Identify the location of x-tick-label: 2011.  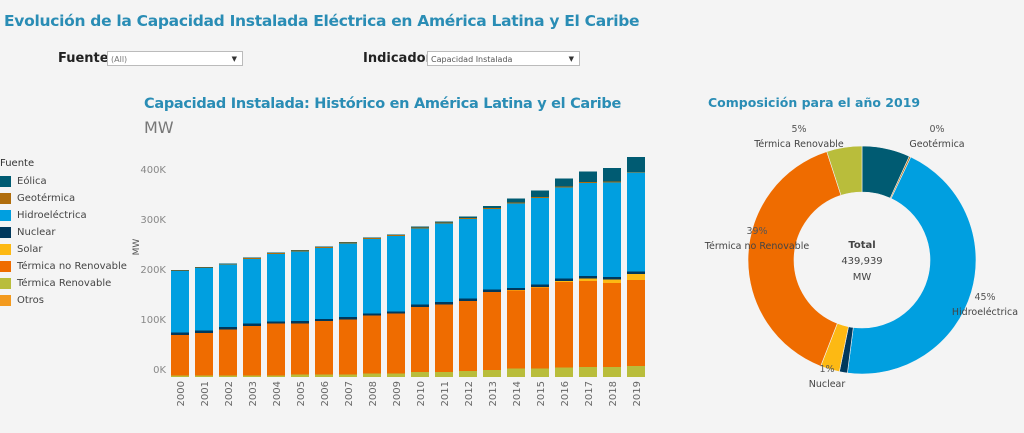
(445, 393).